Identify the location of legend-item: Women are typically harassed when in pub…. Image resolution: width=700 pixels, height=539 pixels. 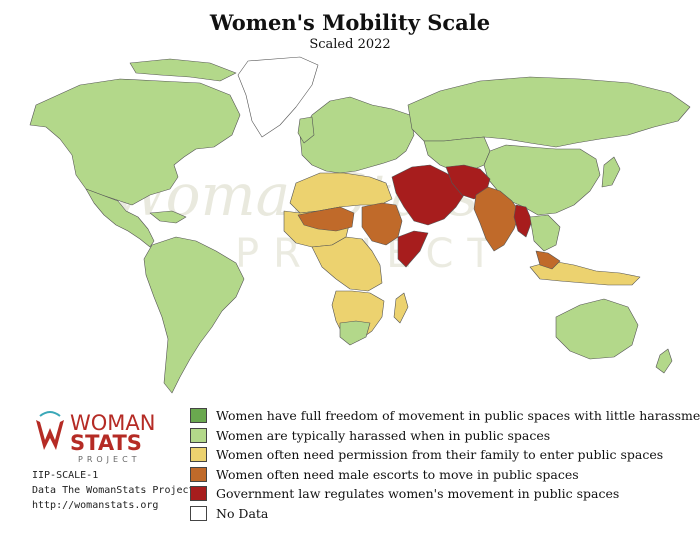
(442, 436).